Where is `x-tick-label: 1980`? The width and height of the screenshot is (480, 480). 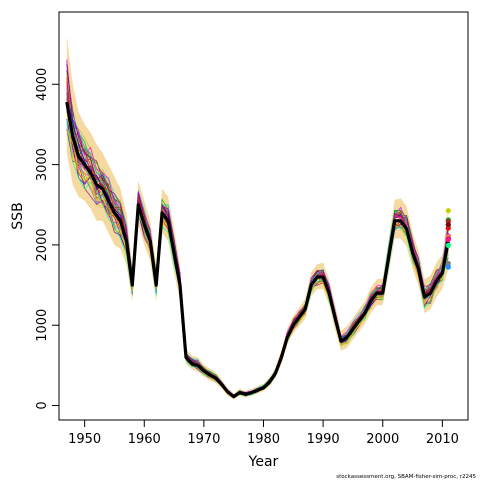
x-tick-label: 1980 is located at coordinates (263, 439).